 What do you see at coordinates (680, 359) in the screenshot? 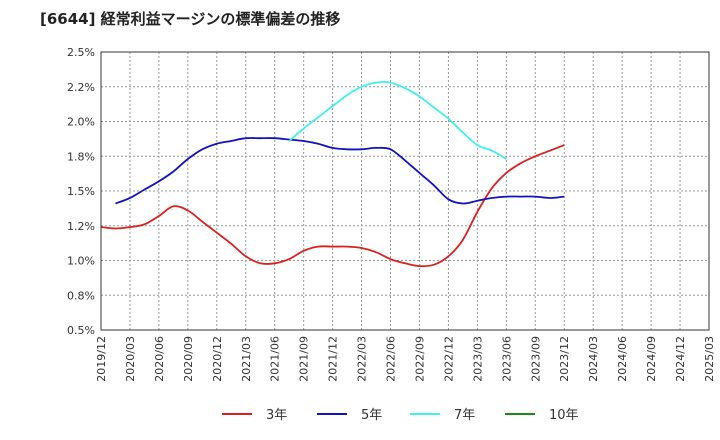
I see `x-tick-label: 2024/12` at bounding box center [680, 359].